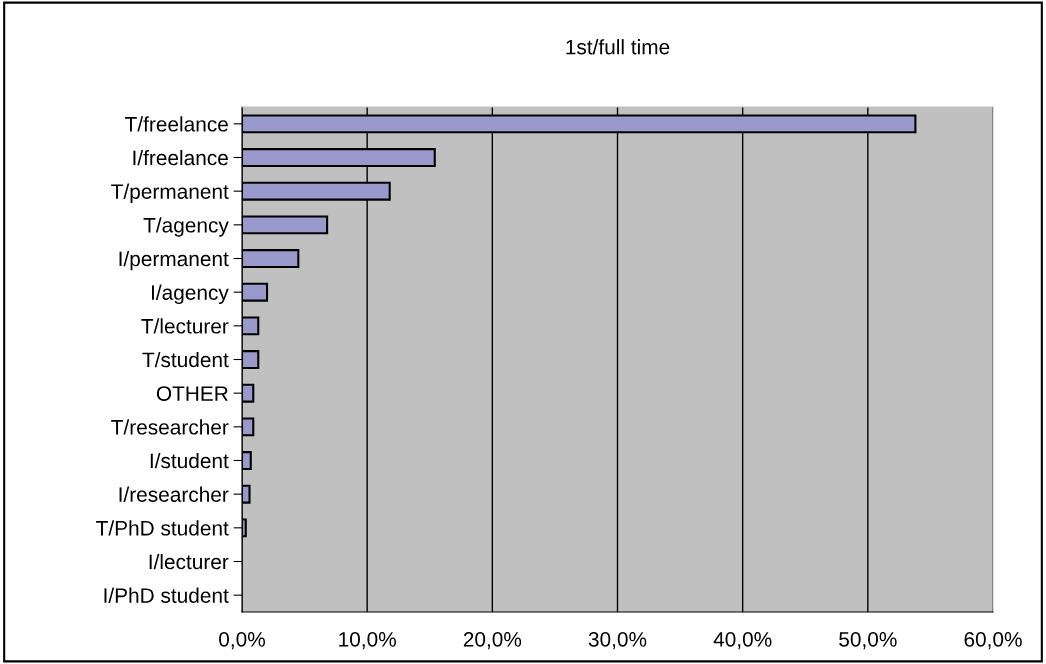  What do you see at coordinates (367, 640) in the screenshot?
I see `x-tick-label: 10,0%` at bounding box center [367, 640].